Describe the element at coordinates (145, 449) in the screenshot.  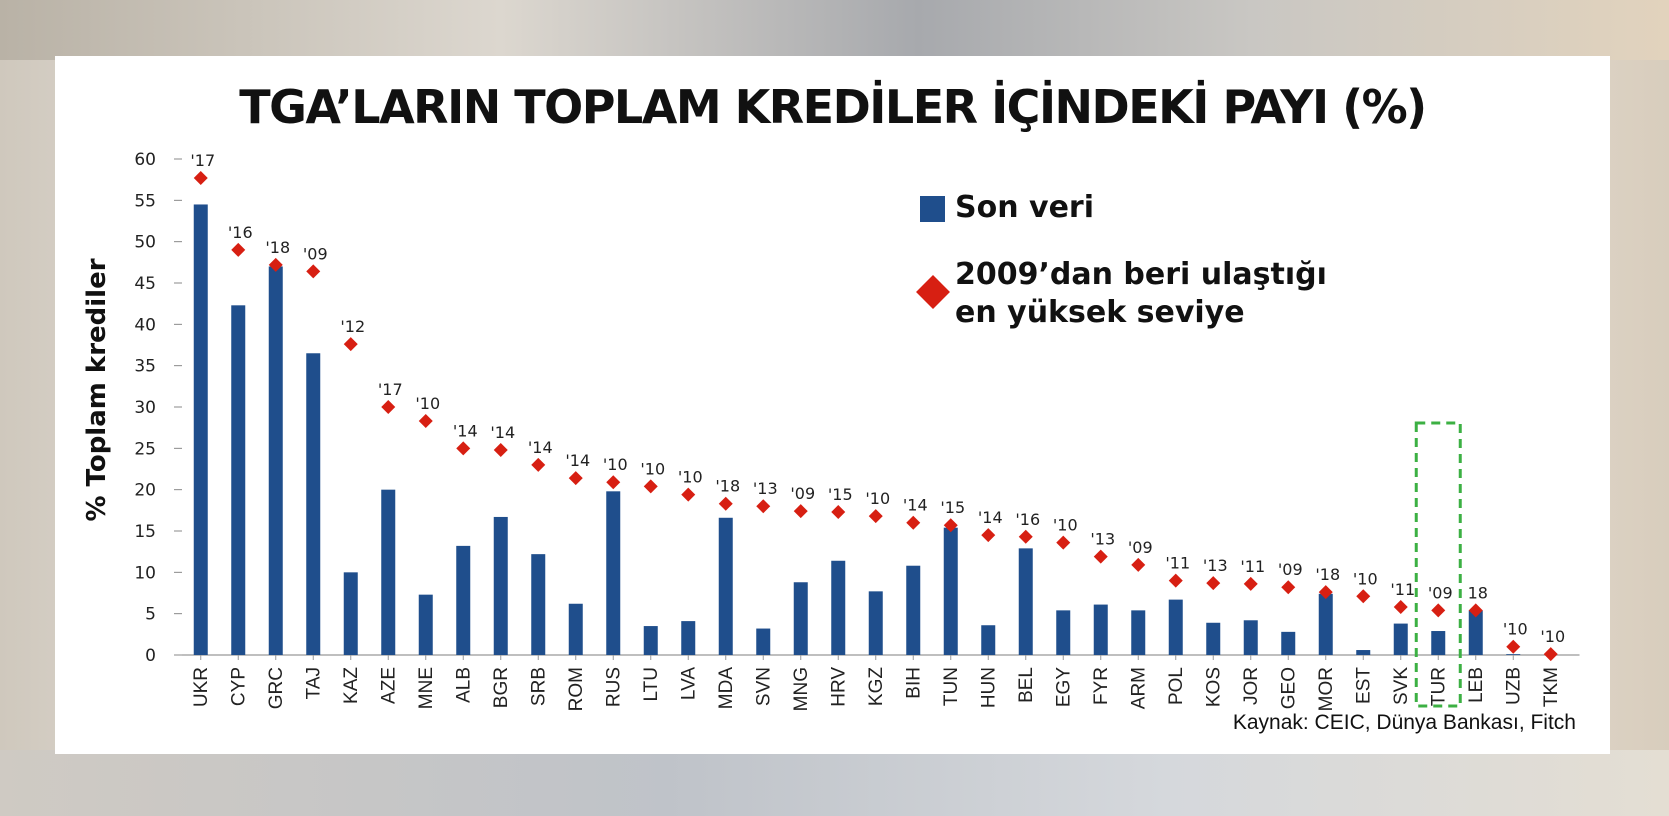
I see `y-tick-label: 25` at that location.